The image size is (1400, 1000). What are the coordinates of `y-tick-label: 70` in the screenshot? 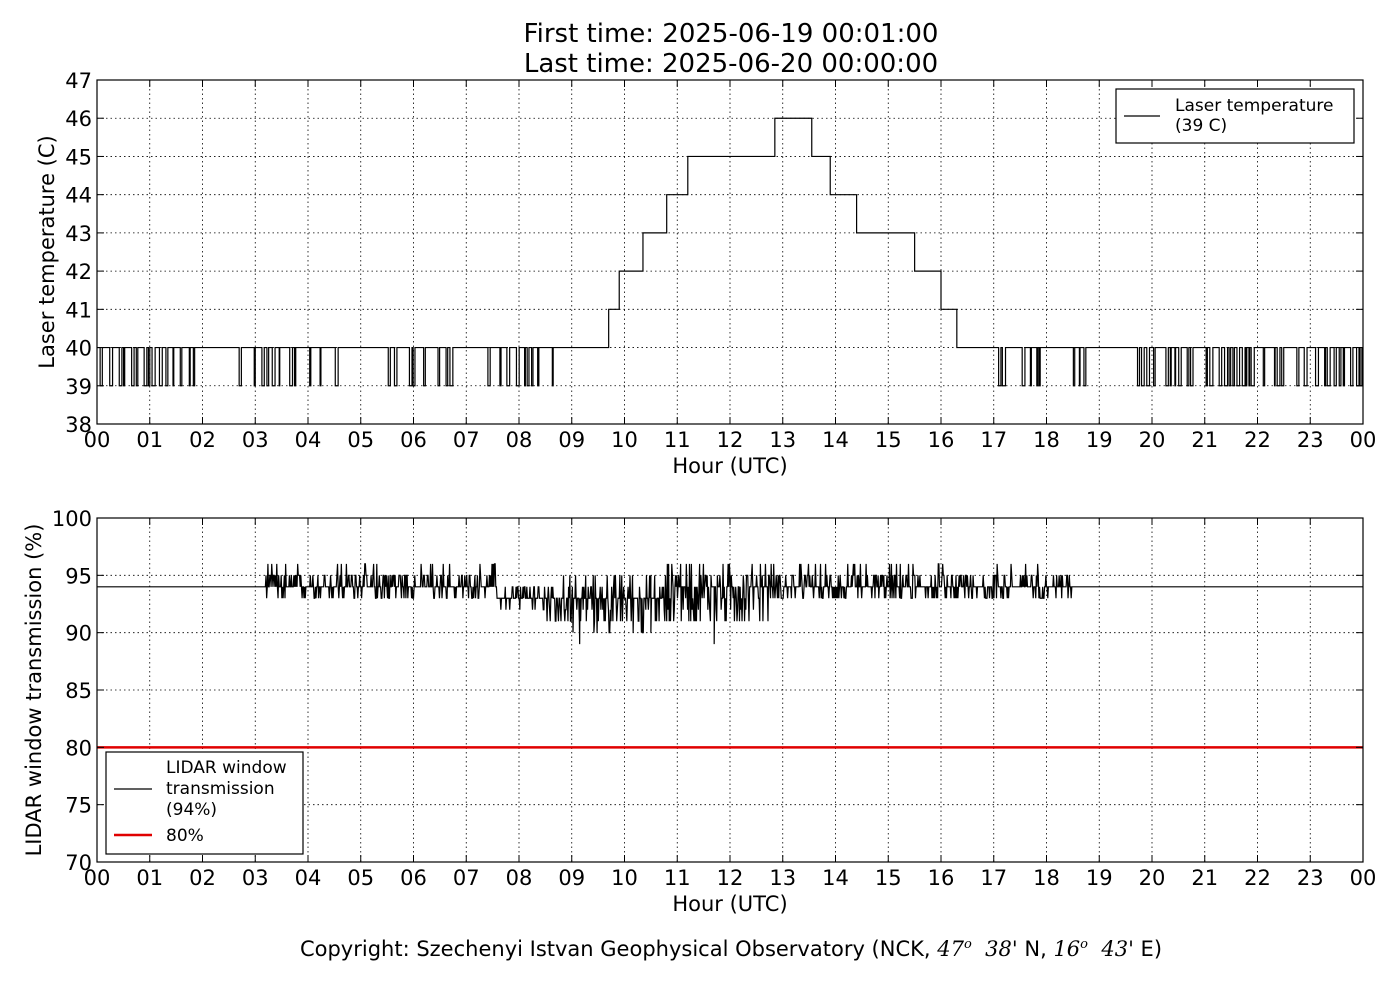 It's located at (78, 863).